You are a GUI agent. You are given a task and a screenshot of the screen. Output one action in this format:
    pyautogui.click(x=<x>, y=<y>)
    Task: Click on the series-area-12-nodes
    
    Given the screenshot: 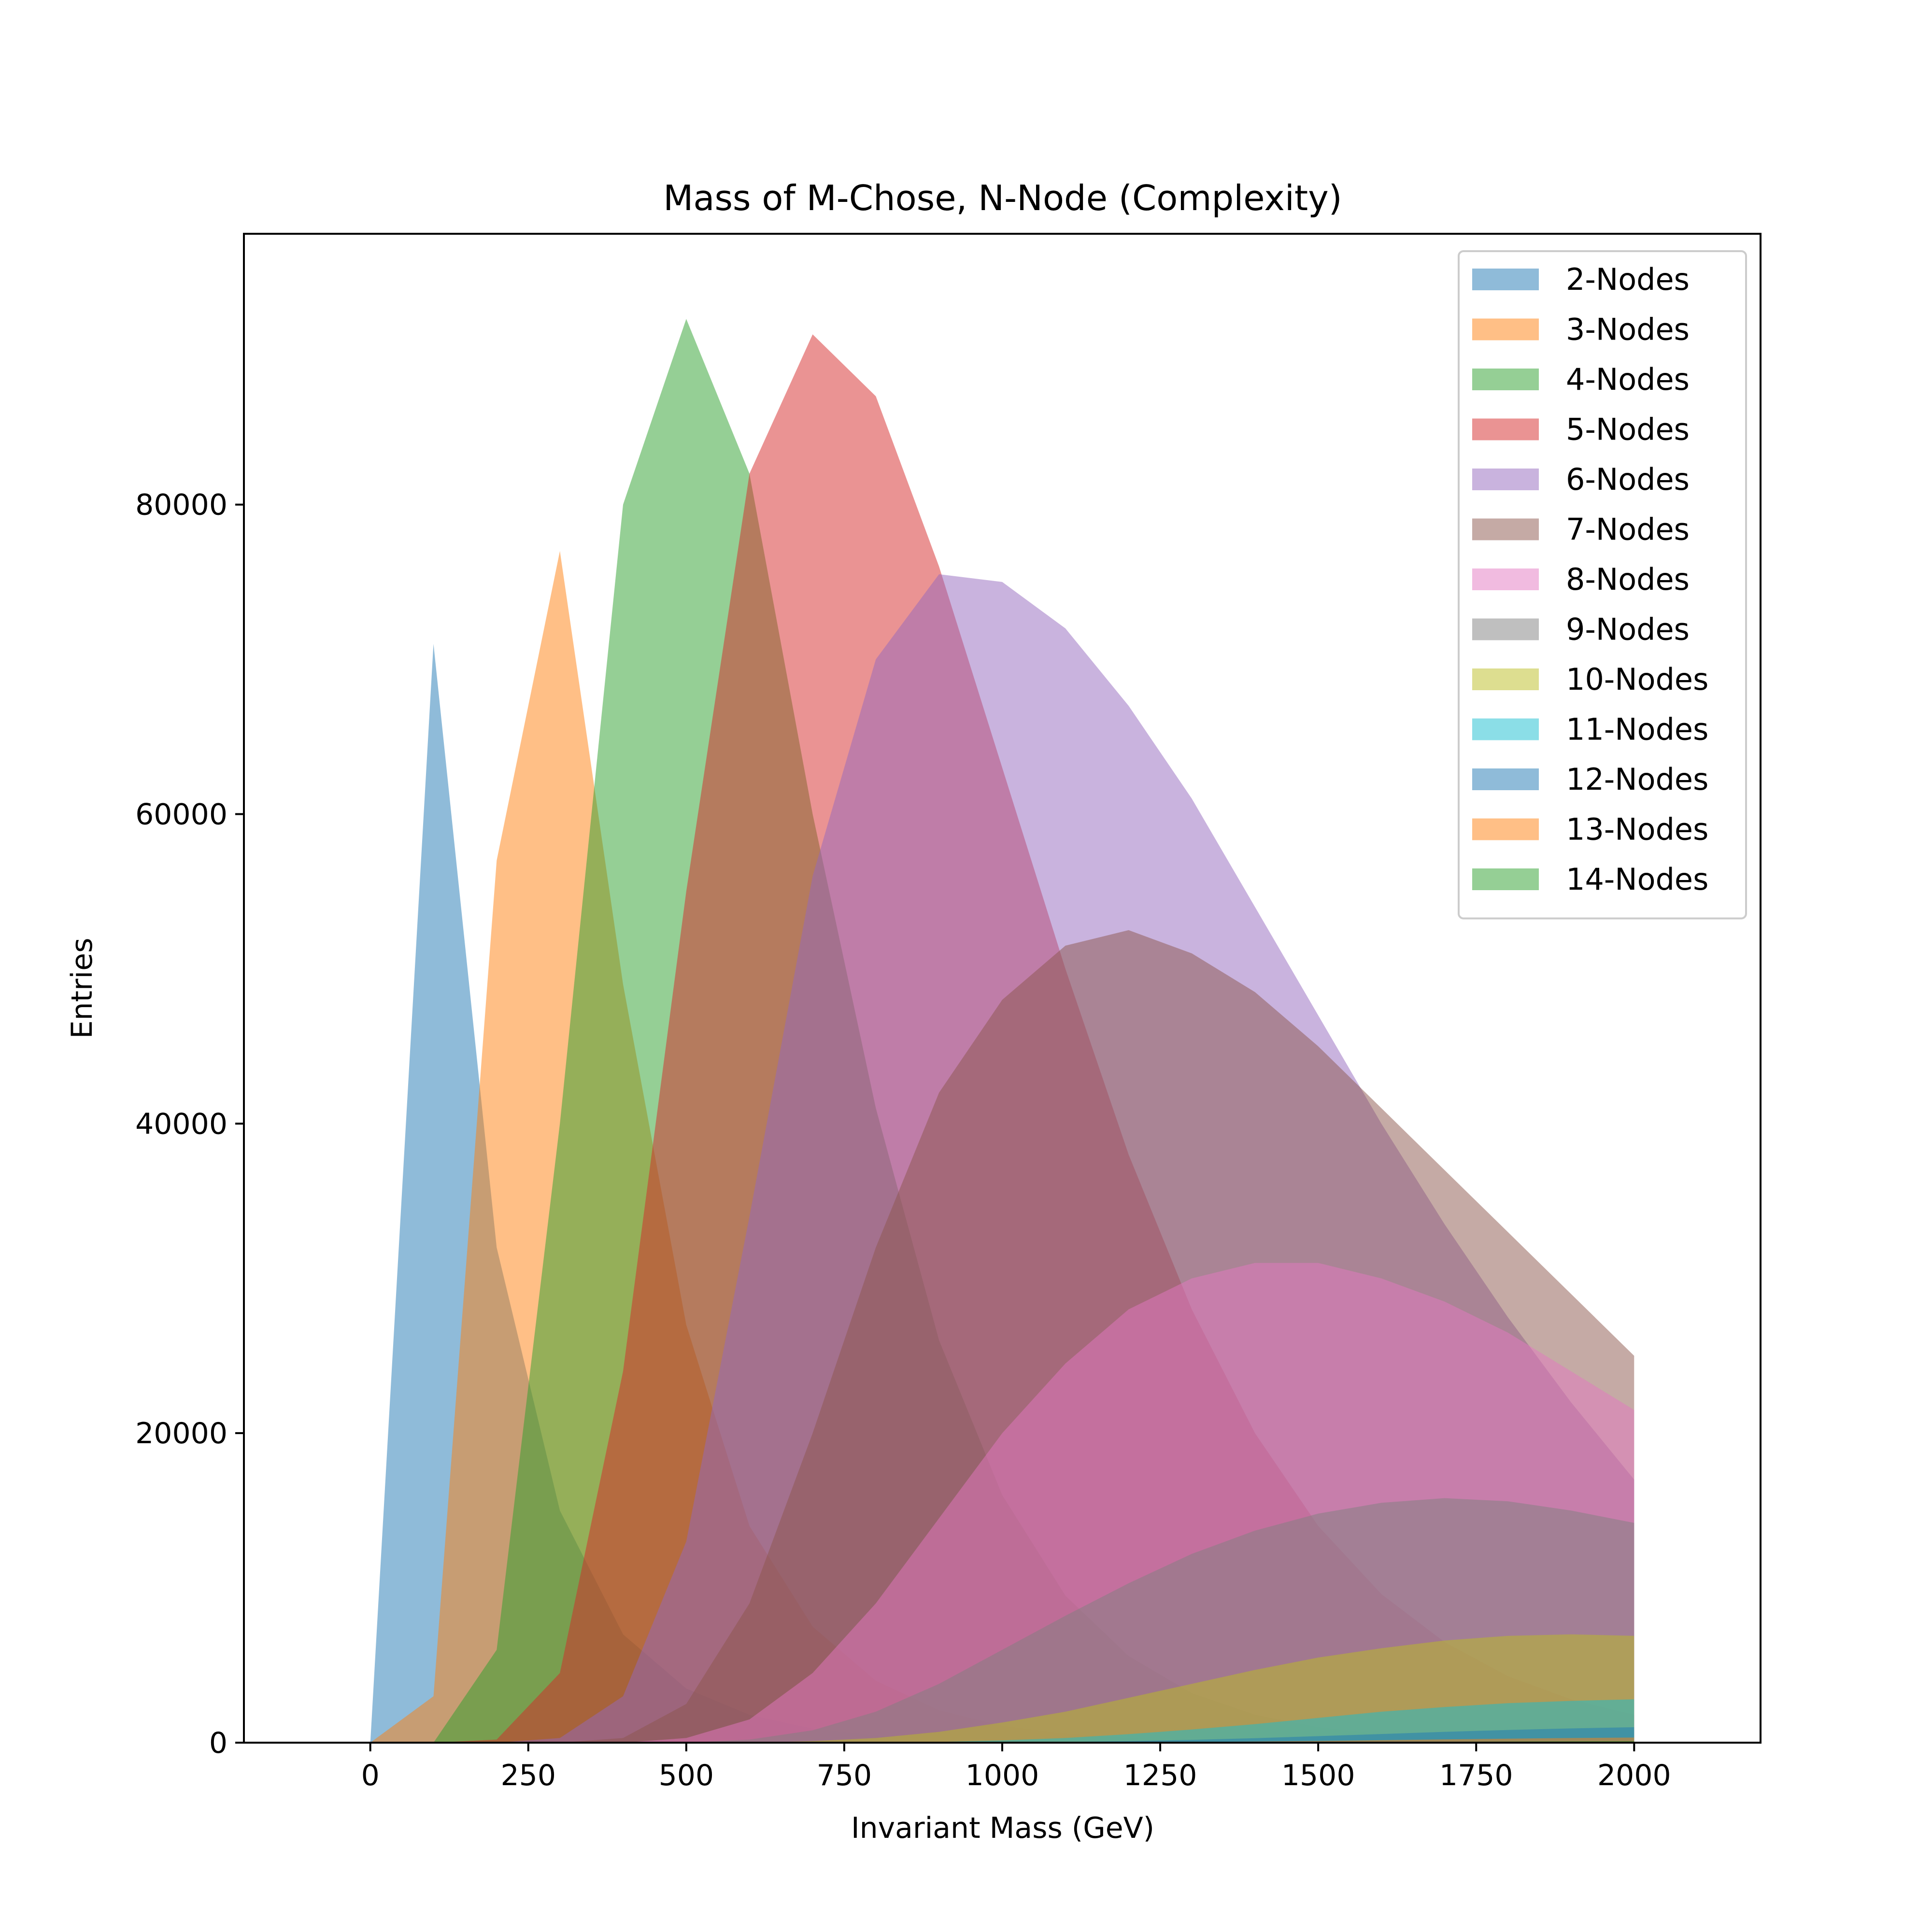 What is the action you would take?
    pyautogui.click(x=1002, y=1735)
    